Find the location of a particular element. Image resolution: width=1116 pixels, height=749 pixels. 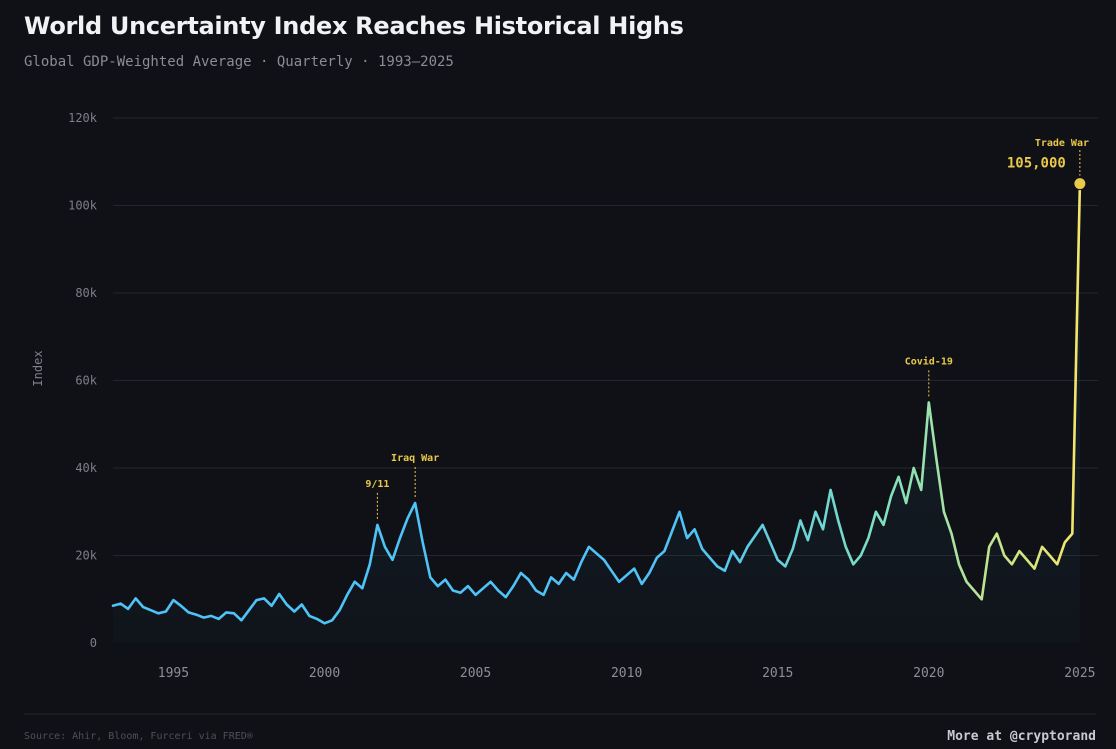

annotation-label: Covid-19 is located at coordinates (929, 361).